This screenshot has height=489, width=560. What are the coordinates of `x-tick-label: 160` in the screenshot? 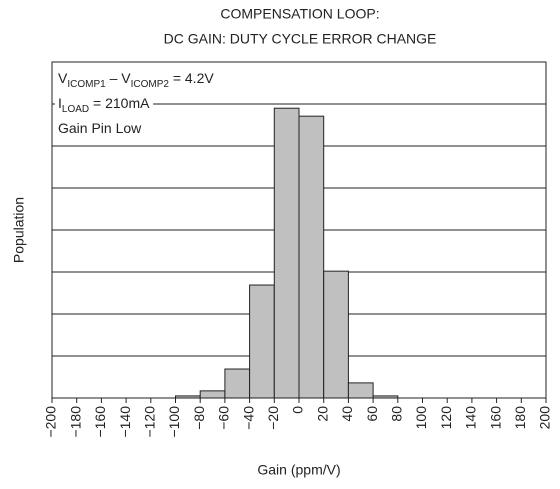 It's located at (495, 418).